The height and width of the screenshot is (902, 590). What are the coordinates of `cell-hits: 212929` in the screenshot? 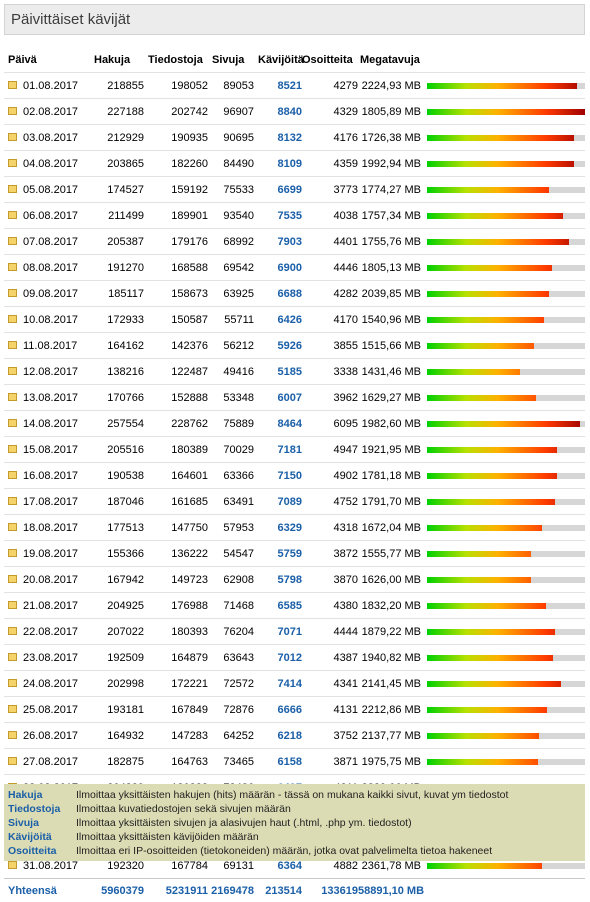 It's located at (116, 138).